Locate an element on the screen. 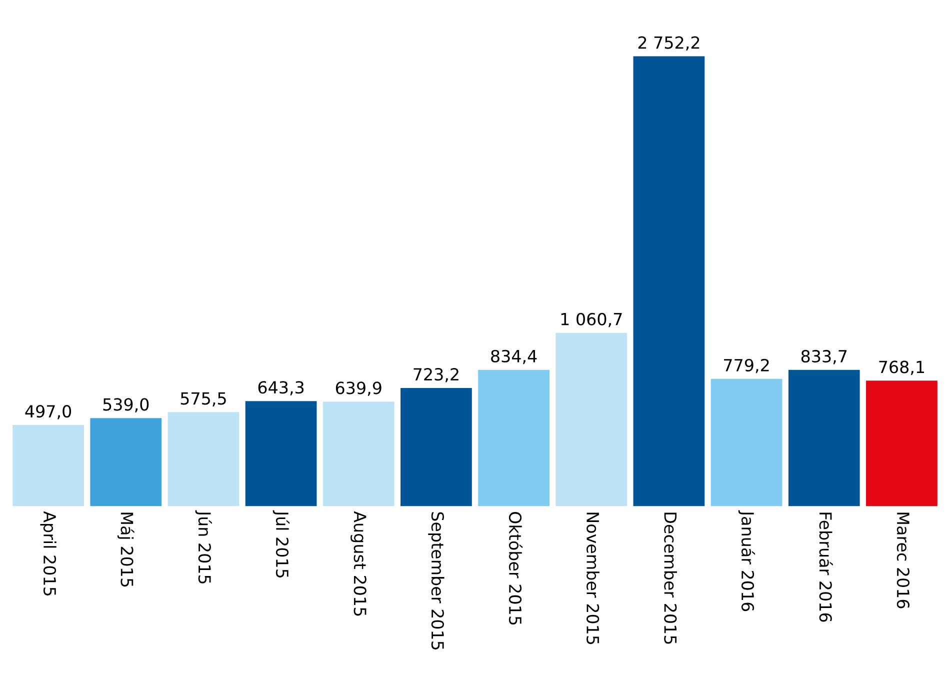 This screenshot has height=675, width=950. data-label: 833,7 is located at coordinates (824, 357).